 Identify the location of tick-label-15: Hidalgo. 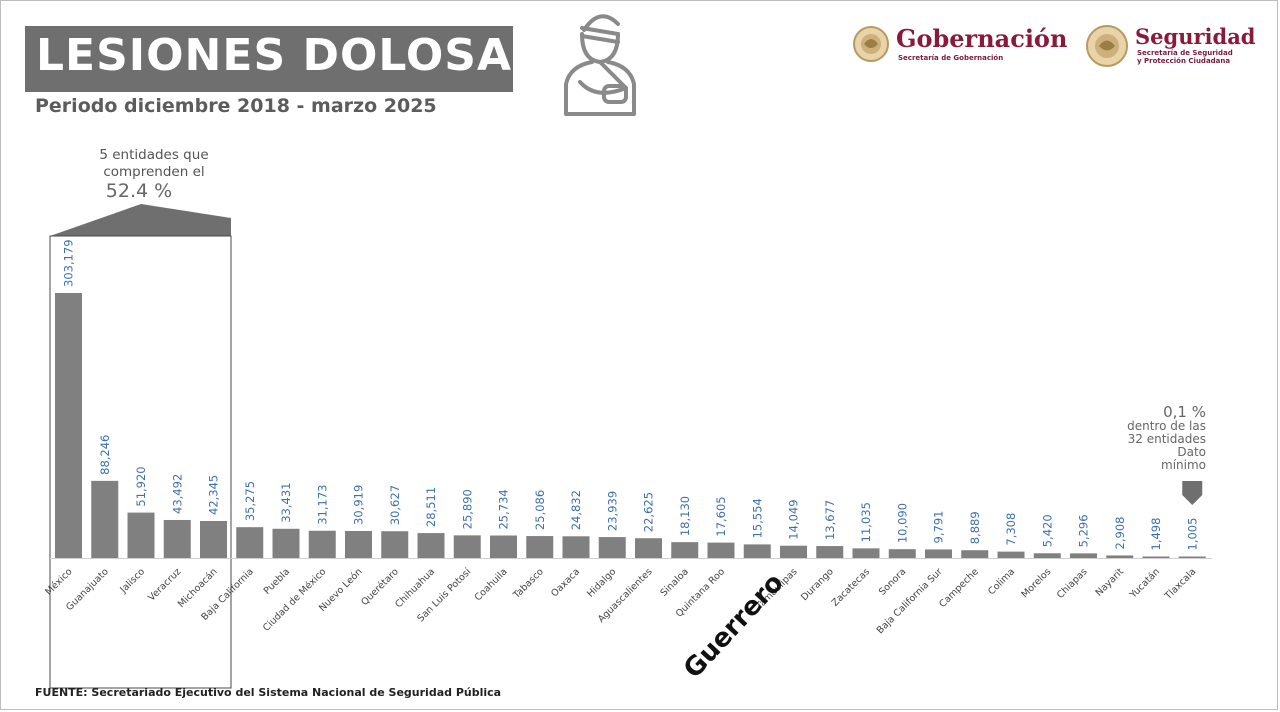
(601, 582).